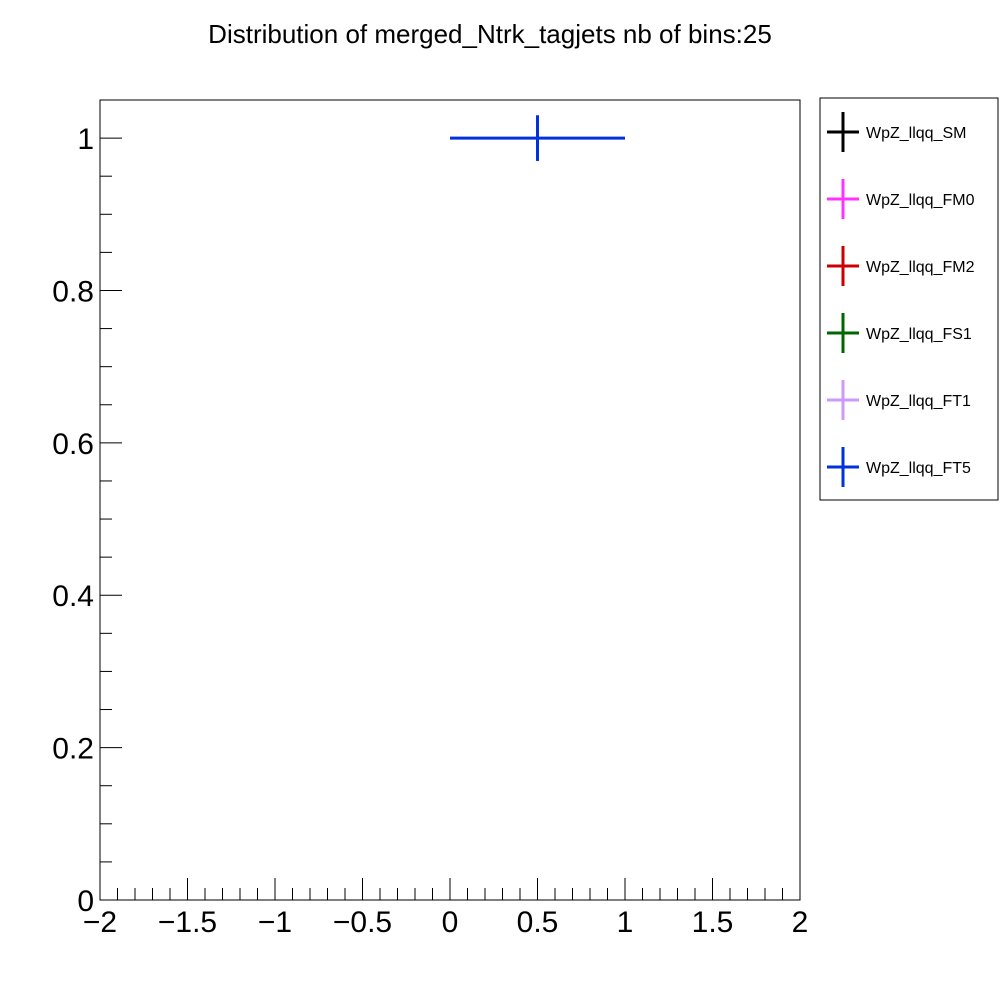 This screenshot has width=1000, height=1000. I want to click on legend-box, so click(909, 299).